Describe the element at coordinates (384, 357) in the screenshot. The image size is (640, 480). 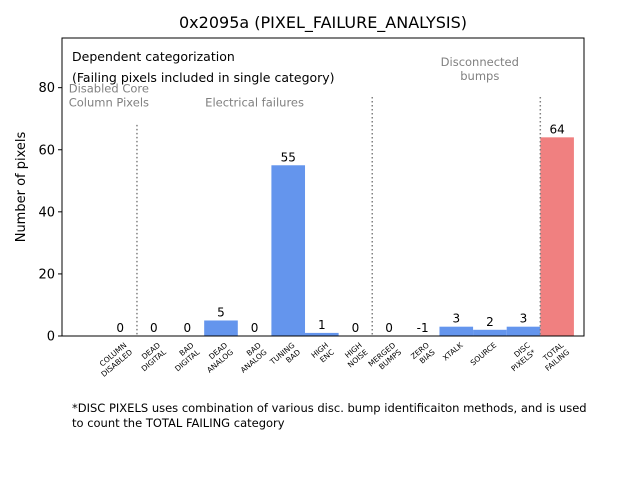
I see `x-tick-label: MERGEDBUMPS` at that location.